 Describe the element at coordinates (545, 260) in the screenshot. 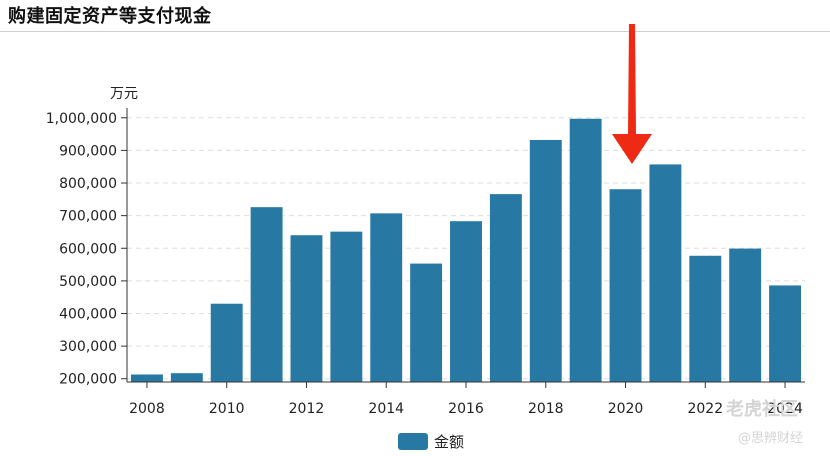

I see `bar-2018` at that location.